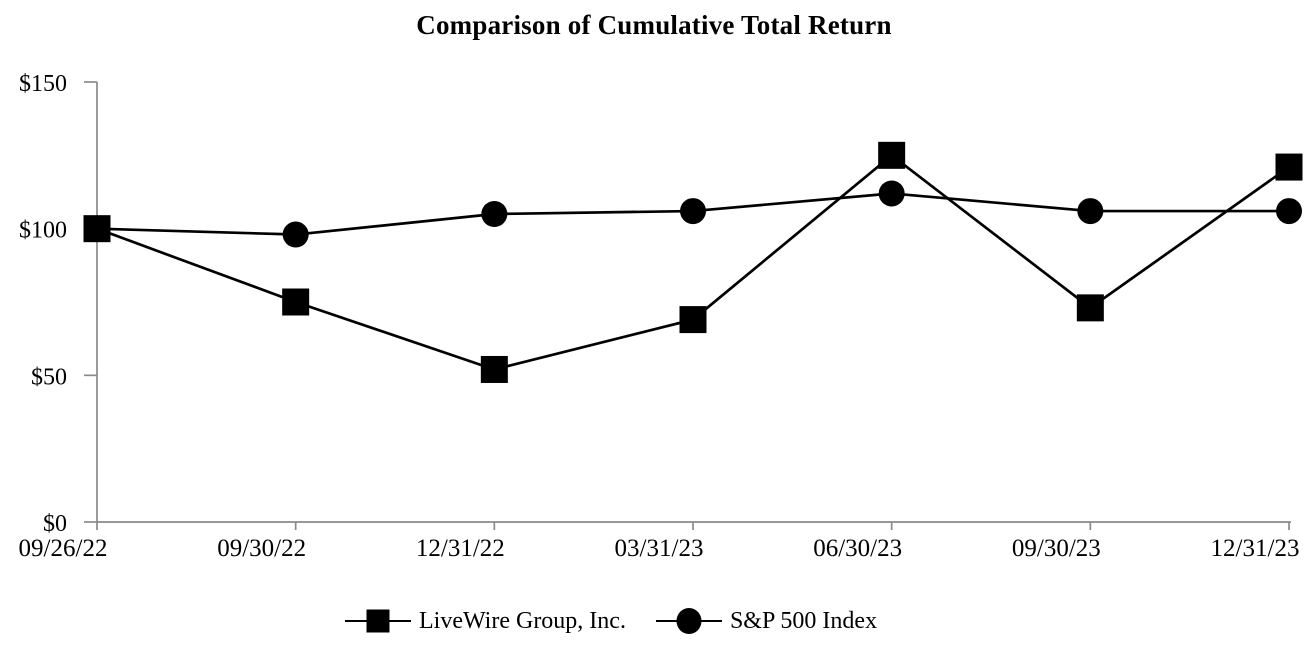 This screenshot has height=666, width=1308. What do you see at coordinates (49, 377) in the screenshot?
I see `y-tick-label: $50` at bounding box center [49, 377].